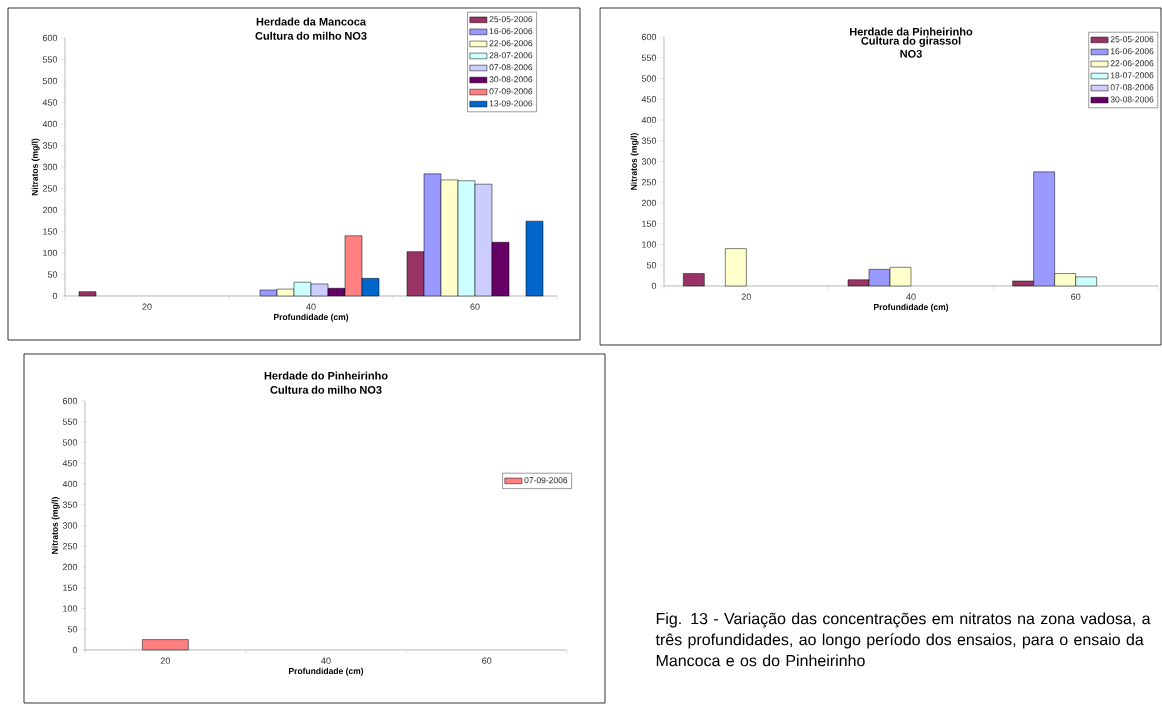  What do you see at coordinates (511, 55) in the screenshot?
I see `legend-label: 28-07-2006` at bounding box center [511, 55].